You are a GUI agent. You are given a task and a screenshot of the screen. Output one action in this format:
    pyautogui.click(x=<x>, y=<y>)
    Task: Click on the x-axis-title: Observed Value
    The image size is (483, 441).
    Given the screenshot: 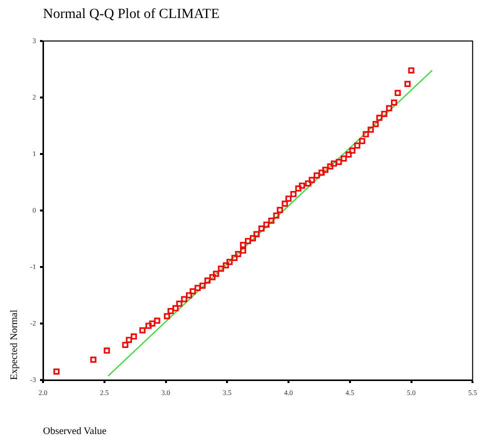 What is the action you would take?
    pyautogui.click(x=75, y=431)
    